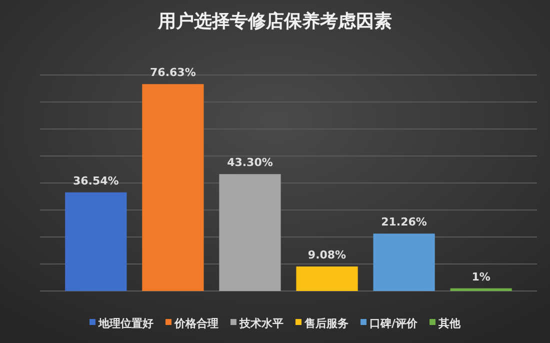  Describe the element at coordinates (173, 73) in the screenshot. I see `data-label: 76.63%` at that location.